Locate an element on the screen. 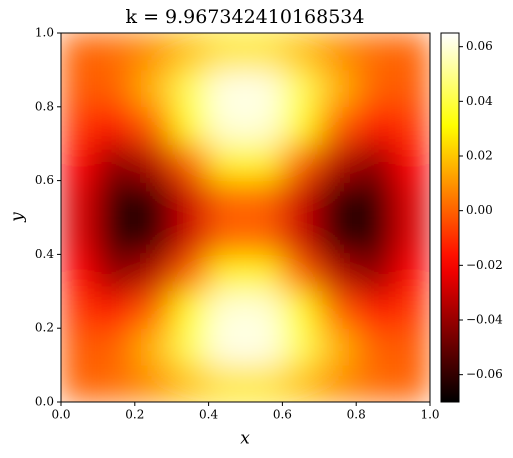 This screenshot has width=513, height=458. colorbar-tick-label: 0.02 is located at coordinates (479, 156).